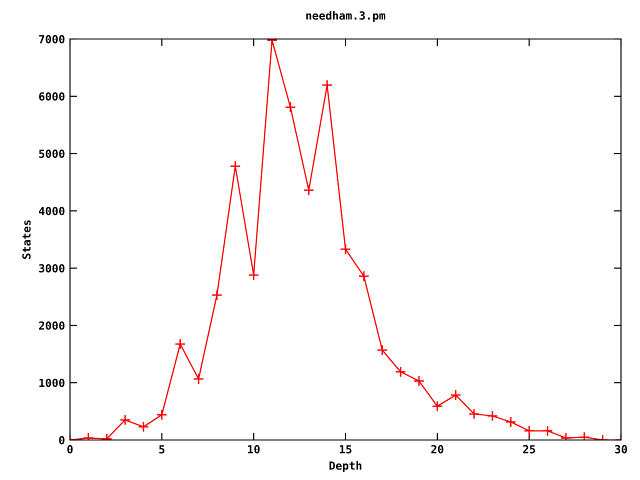 Image resolution: width=640 pixels, height=480 pixels. Describe the element at coordinates (161, 449) in the screenshot. I see `x-tick-label: 5` at that location.